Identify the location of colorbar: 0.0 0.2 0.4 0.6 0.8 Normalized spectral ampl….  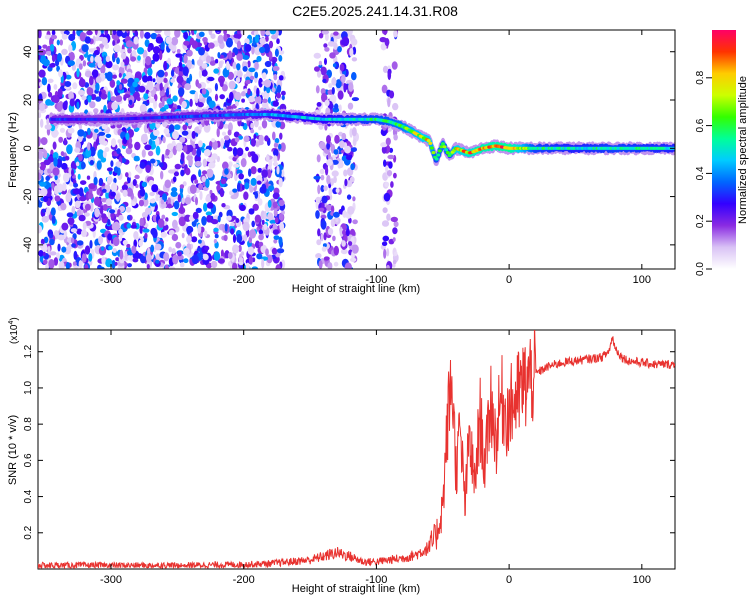
(722, 153).